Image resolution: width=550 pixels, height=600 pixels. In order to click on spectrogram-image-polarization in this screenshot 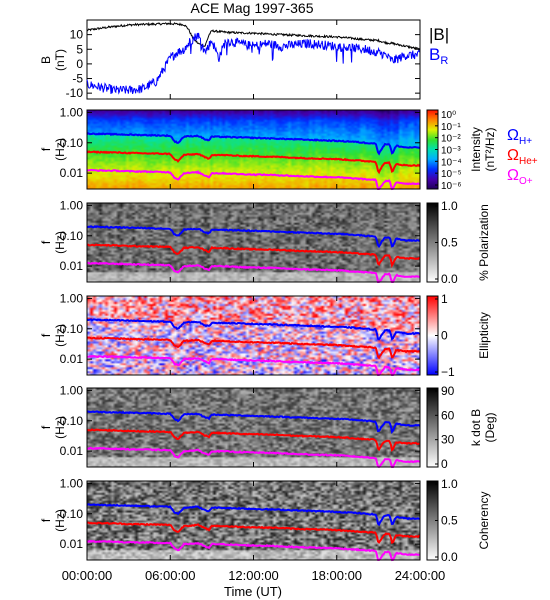, I will do `click(253, 242)`.